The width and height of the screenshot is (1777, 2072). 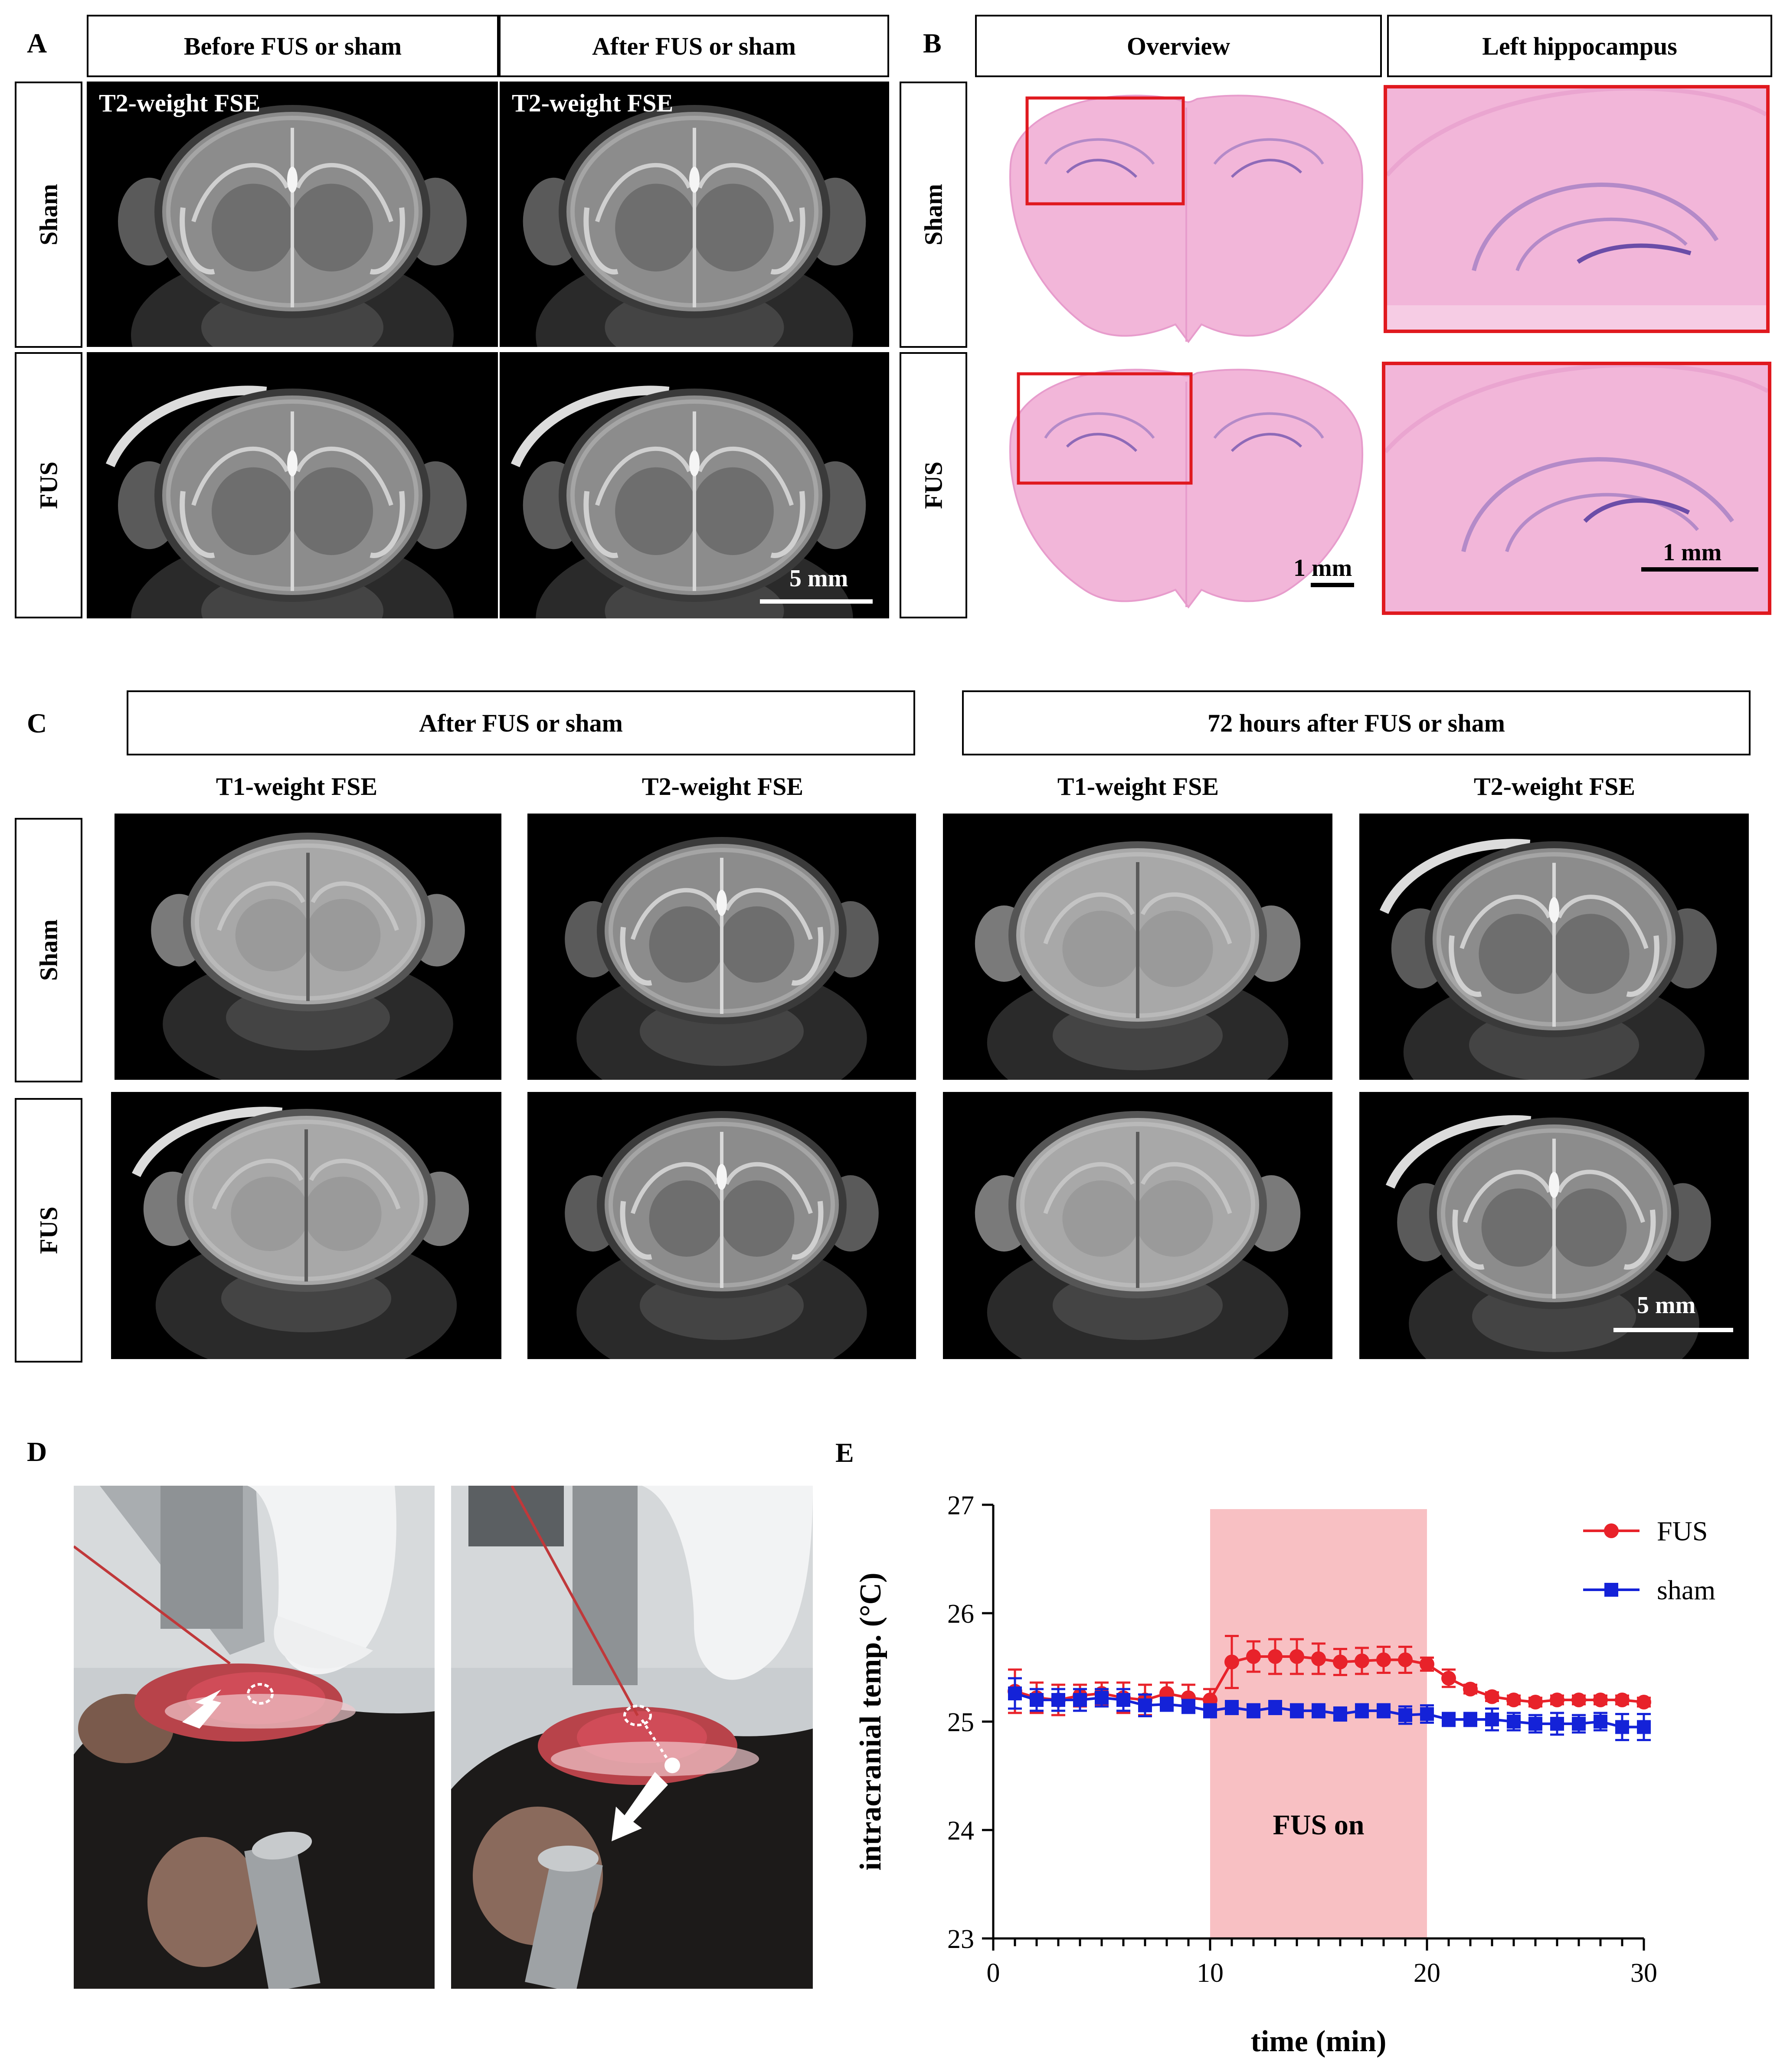 I want to click on panel-c-seq-label-1: T1-weight FSE, so click(x=297, y=787).